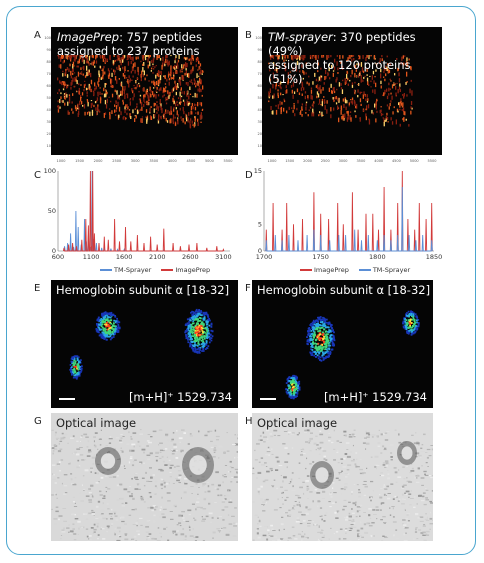  What do you see at coordinates (160, 37) in the screenshot?
I see `panel-a-count: : 757 peptides` at bounding box center [160, 37].